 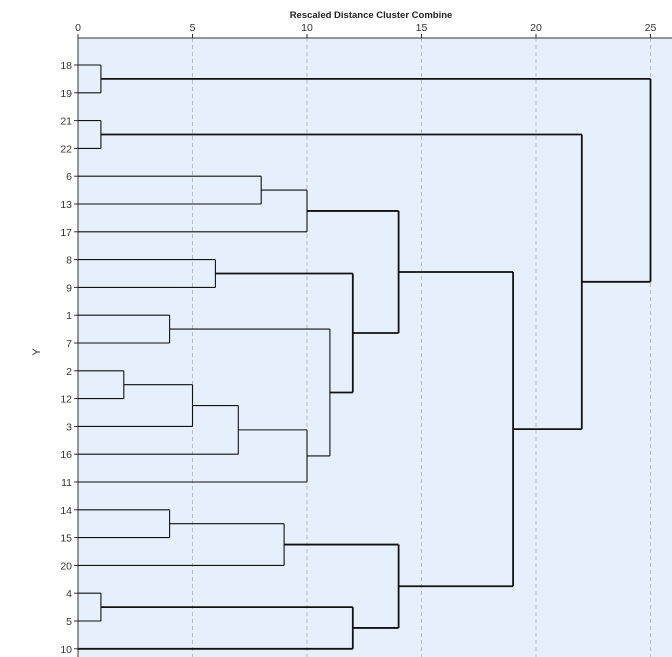 I want to click on x-tick-label-0: 0, so click(x=78, y=28).